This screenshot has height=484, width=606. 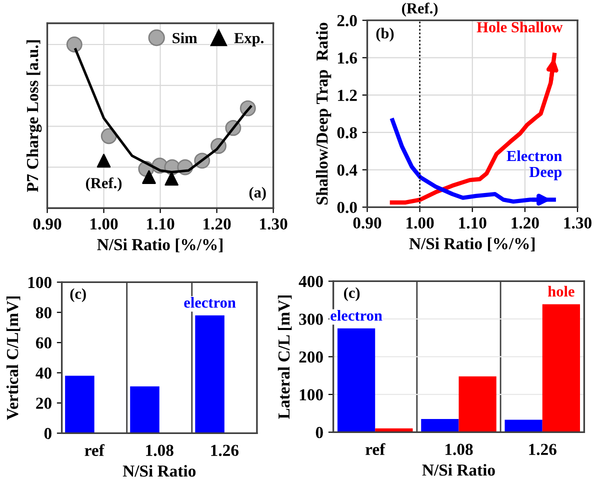 What do you see at coordinates (185, 38) in the screenshot?
I see `legend-label: Sim` at bounding box center [185, 38].